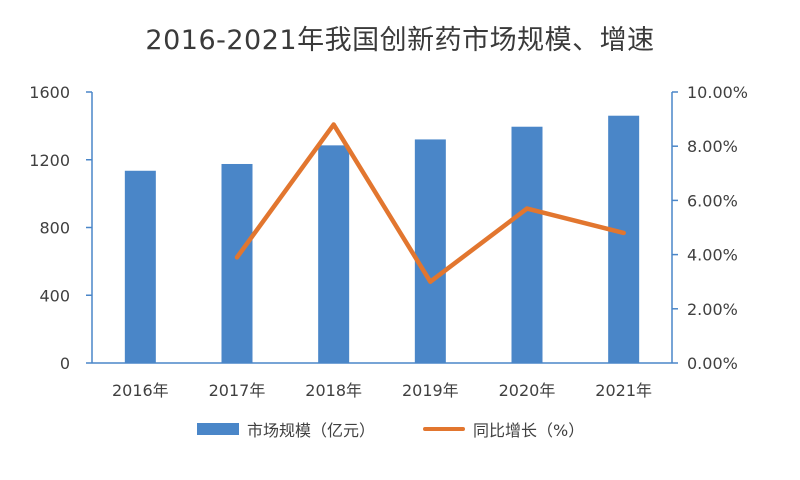  I want to click on legend-line-swatch, so click(444, 429).